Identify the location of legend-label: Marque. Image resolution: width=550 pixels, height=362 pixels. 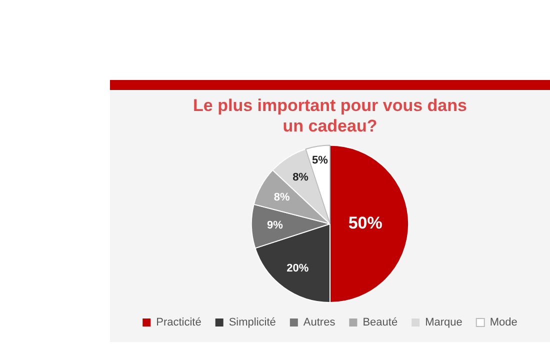
(443, 322).